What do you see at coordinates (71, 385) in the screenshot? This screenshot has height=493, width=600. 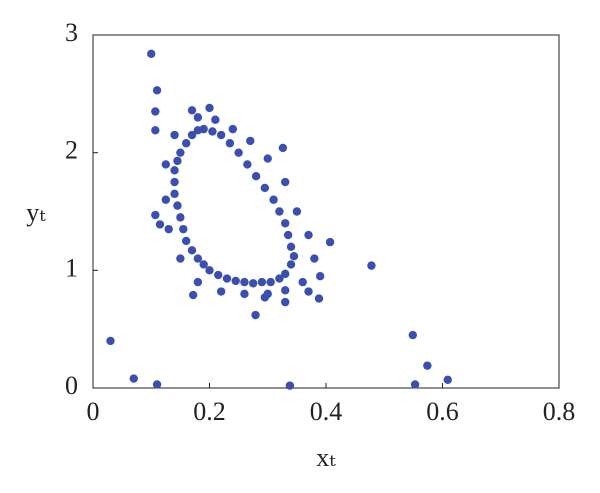 I see `y-tick-label: 0` at bounding box center [71, 385].